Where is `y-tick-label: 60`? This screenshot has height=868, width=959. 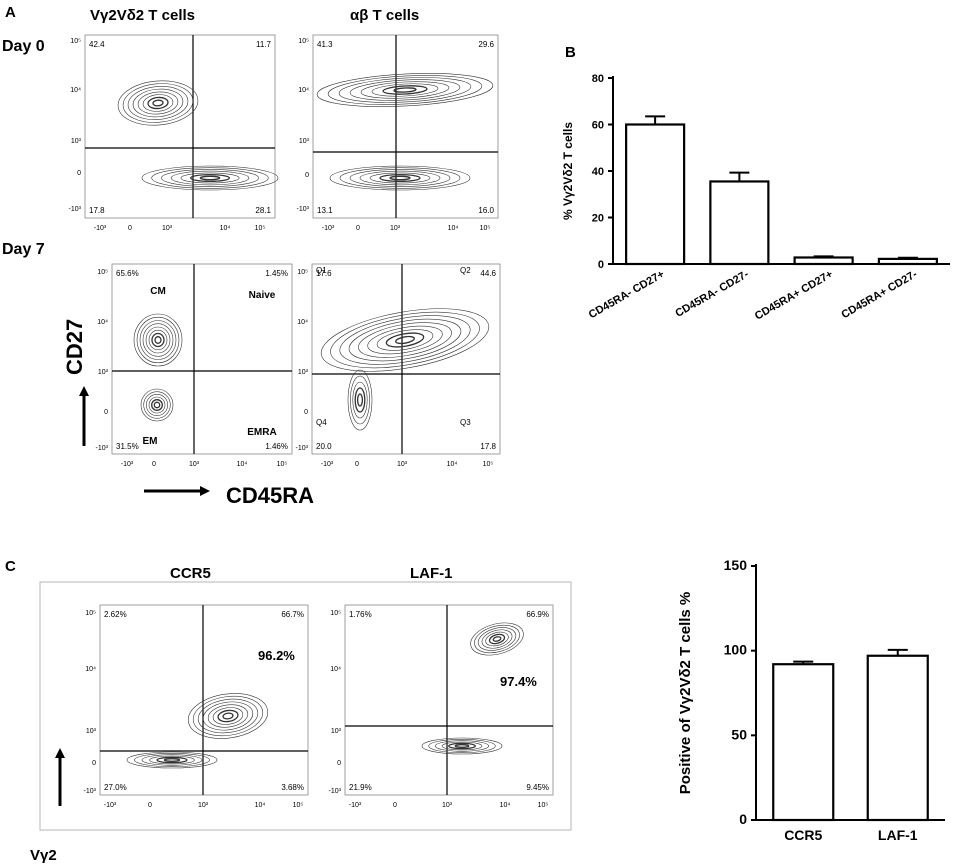
y-tick-label: 60 is located at coordinates (598, 126).